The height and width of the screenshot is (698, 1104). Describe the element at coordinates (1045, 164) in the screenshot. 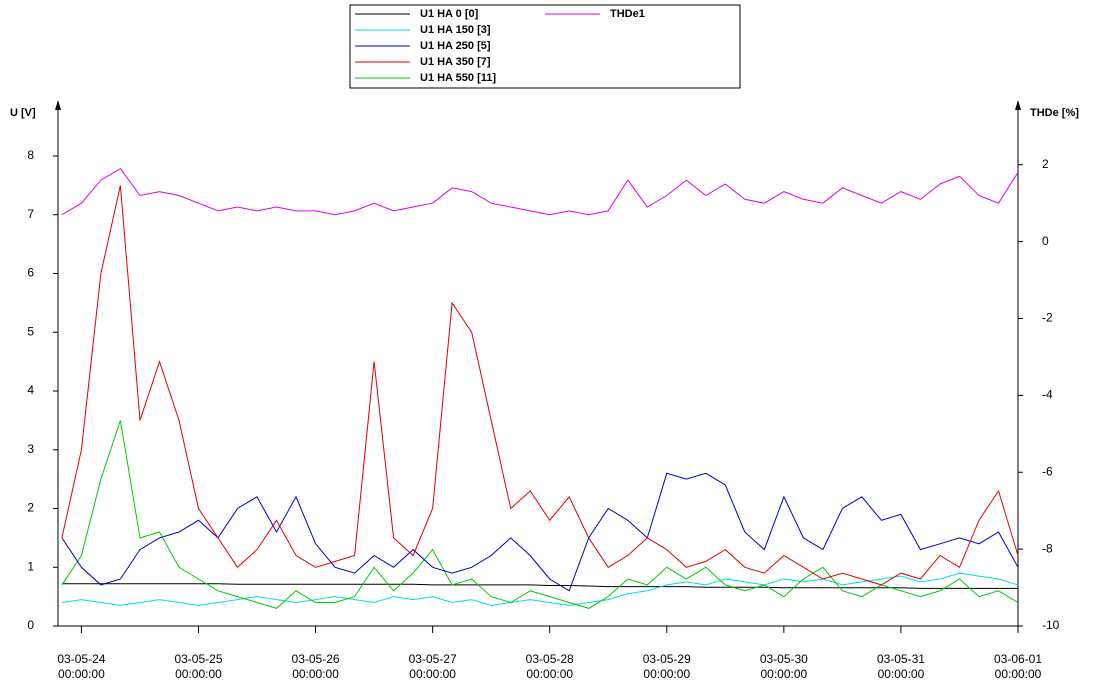

I see `y2-tick-label: 2` at that location.